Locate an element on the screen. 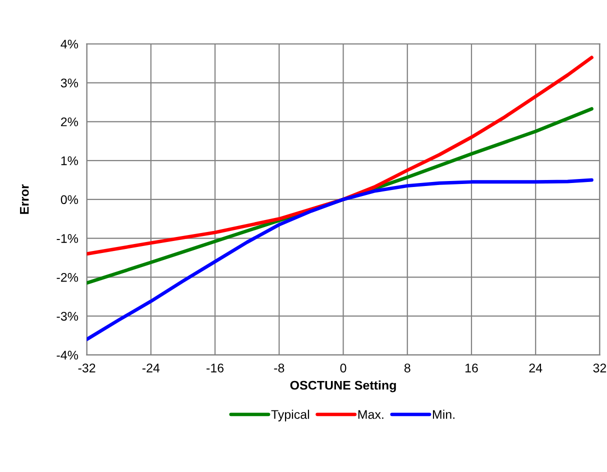 Image resolution: width=607 pixels, height=472 pixels. x-tick-label: 24 is located at coordinates (535, 368).